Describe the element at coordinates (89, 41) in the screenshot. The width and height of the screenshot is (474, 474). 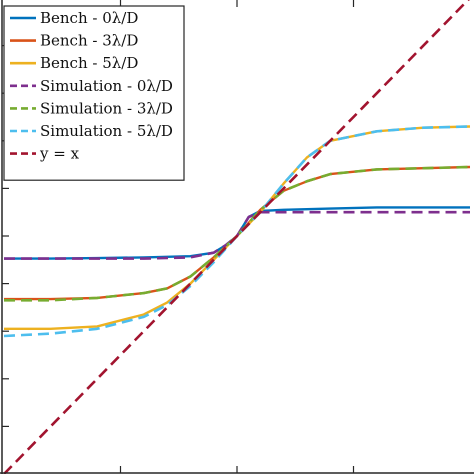
I see `legend-label-1: Bench - 3λ/D` at that location.